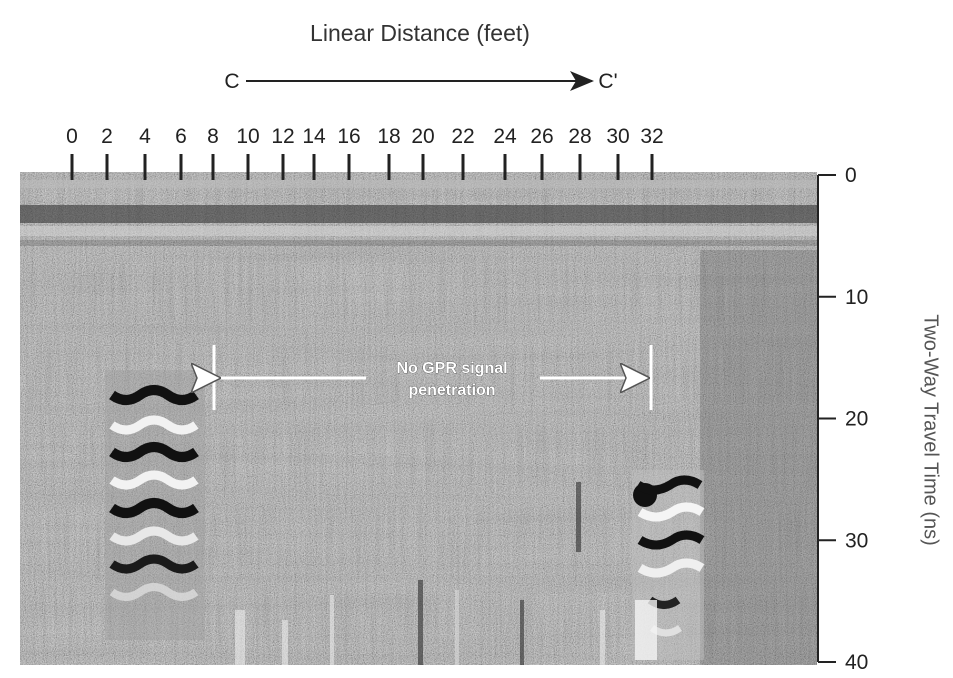 The image size is (953, 678). I want to click on x-tick-label: 8, so click(213, 136).